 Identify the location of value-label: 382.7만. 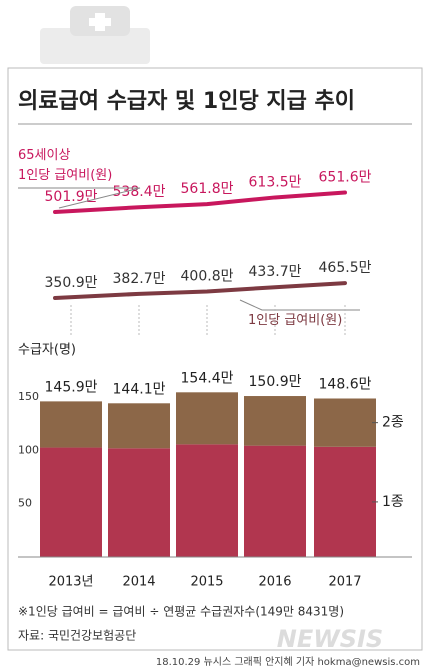
(139, 279).